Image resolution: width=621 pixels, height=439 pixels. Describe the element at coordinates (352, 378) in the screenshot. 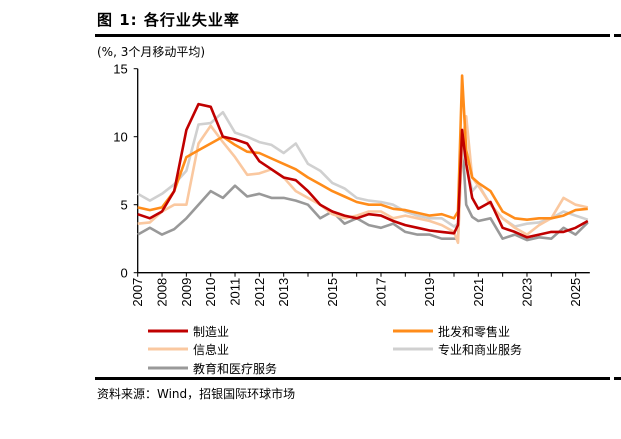

I see `bottom-rule` at that location.